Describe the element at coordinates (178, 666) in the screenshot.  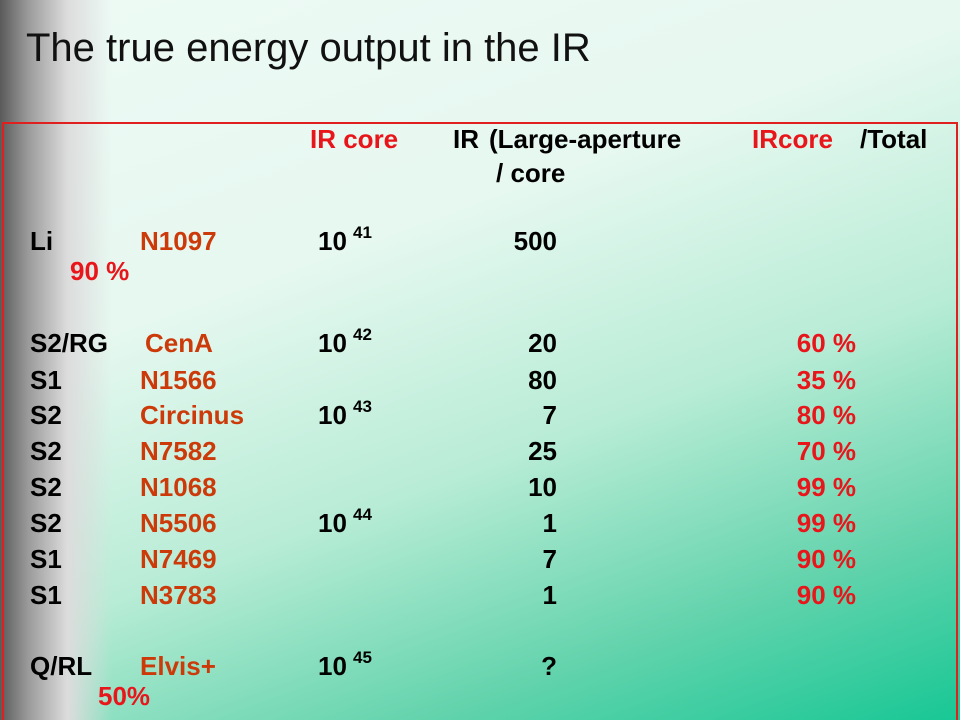
I see `row-name: Elvis+` at that location.